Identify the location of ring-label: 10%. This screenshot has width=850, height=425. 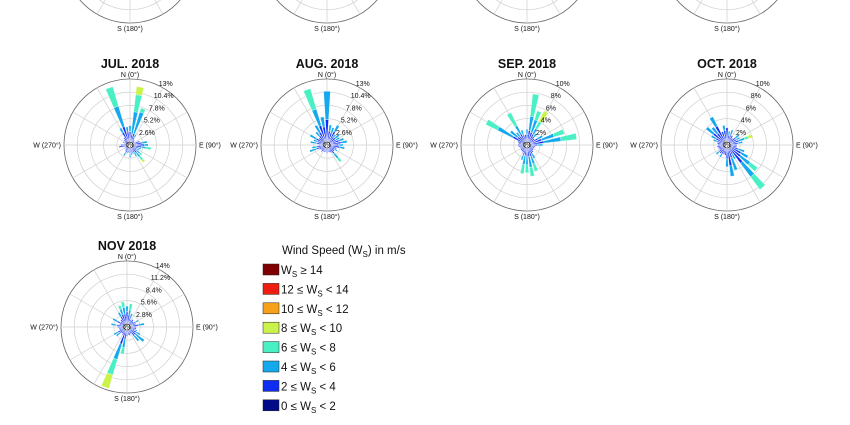
(563, 84).